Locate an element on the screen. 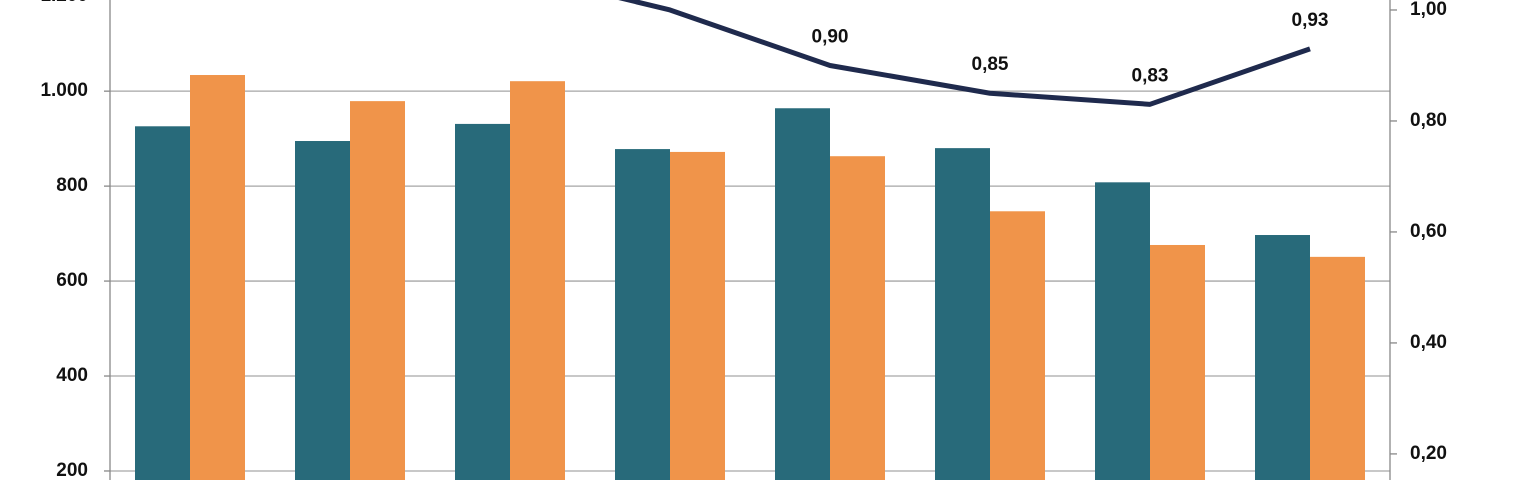  y2-tick-label: 0,80 is located at coordinates (1428, 120).